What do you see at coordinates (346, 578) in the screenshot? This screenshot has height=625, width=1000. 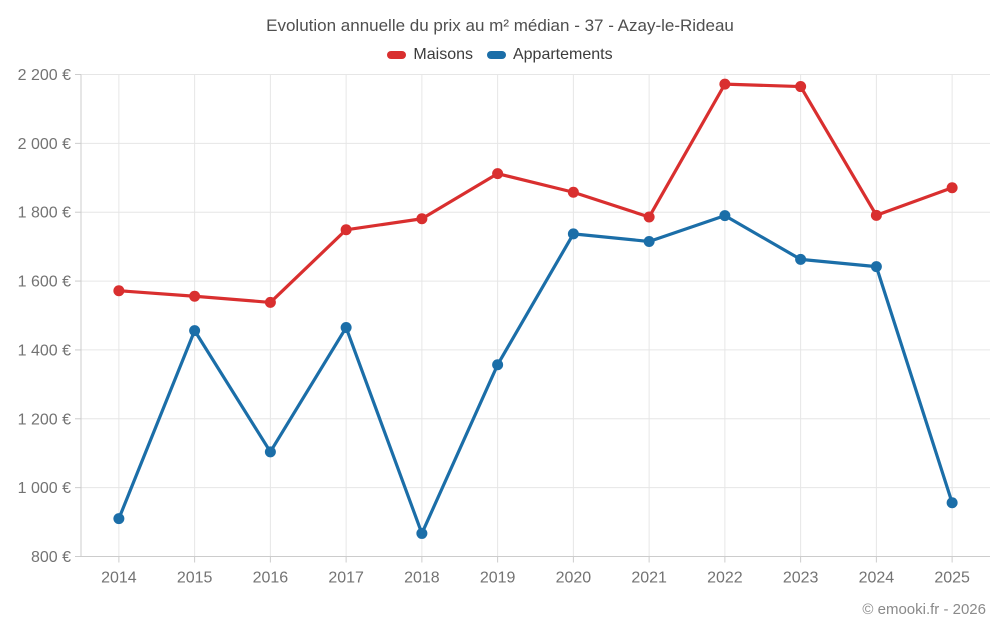 I see `x-axis-label: 2017` at bounding box center [346, 578].